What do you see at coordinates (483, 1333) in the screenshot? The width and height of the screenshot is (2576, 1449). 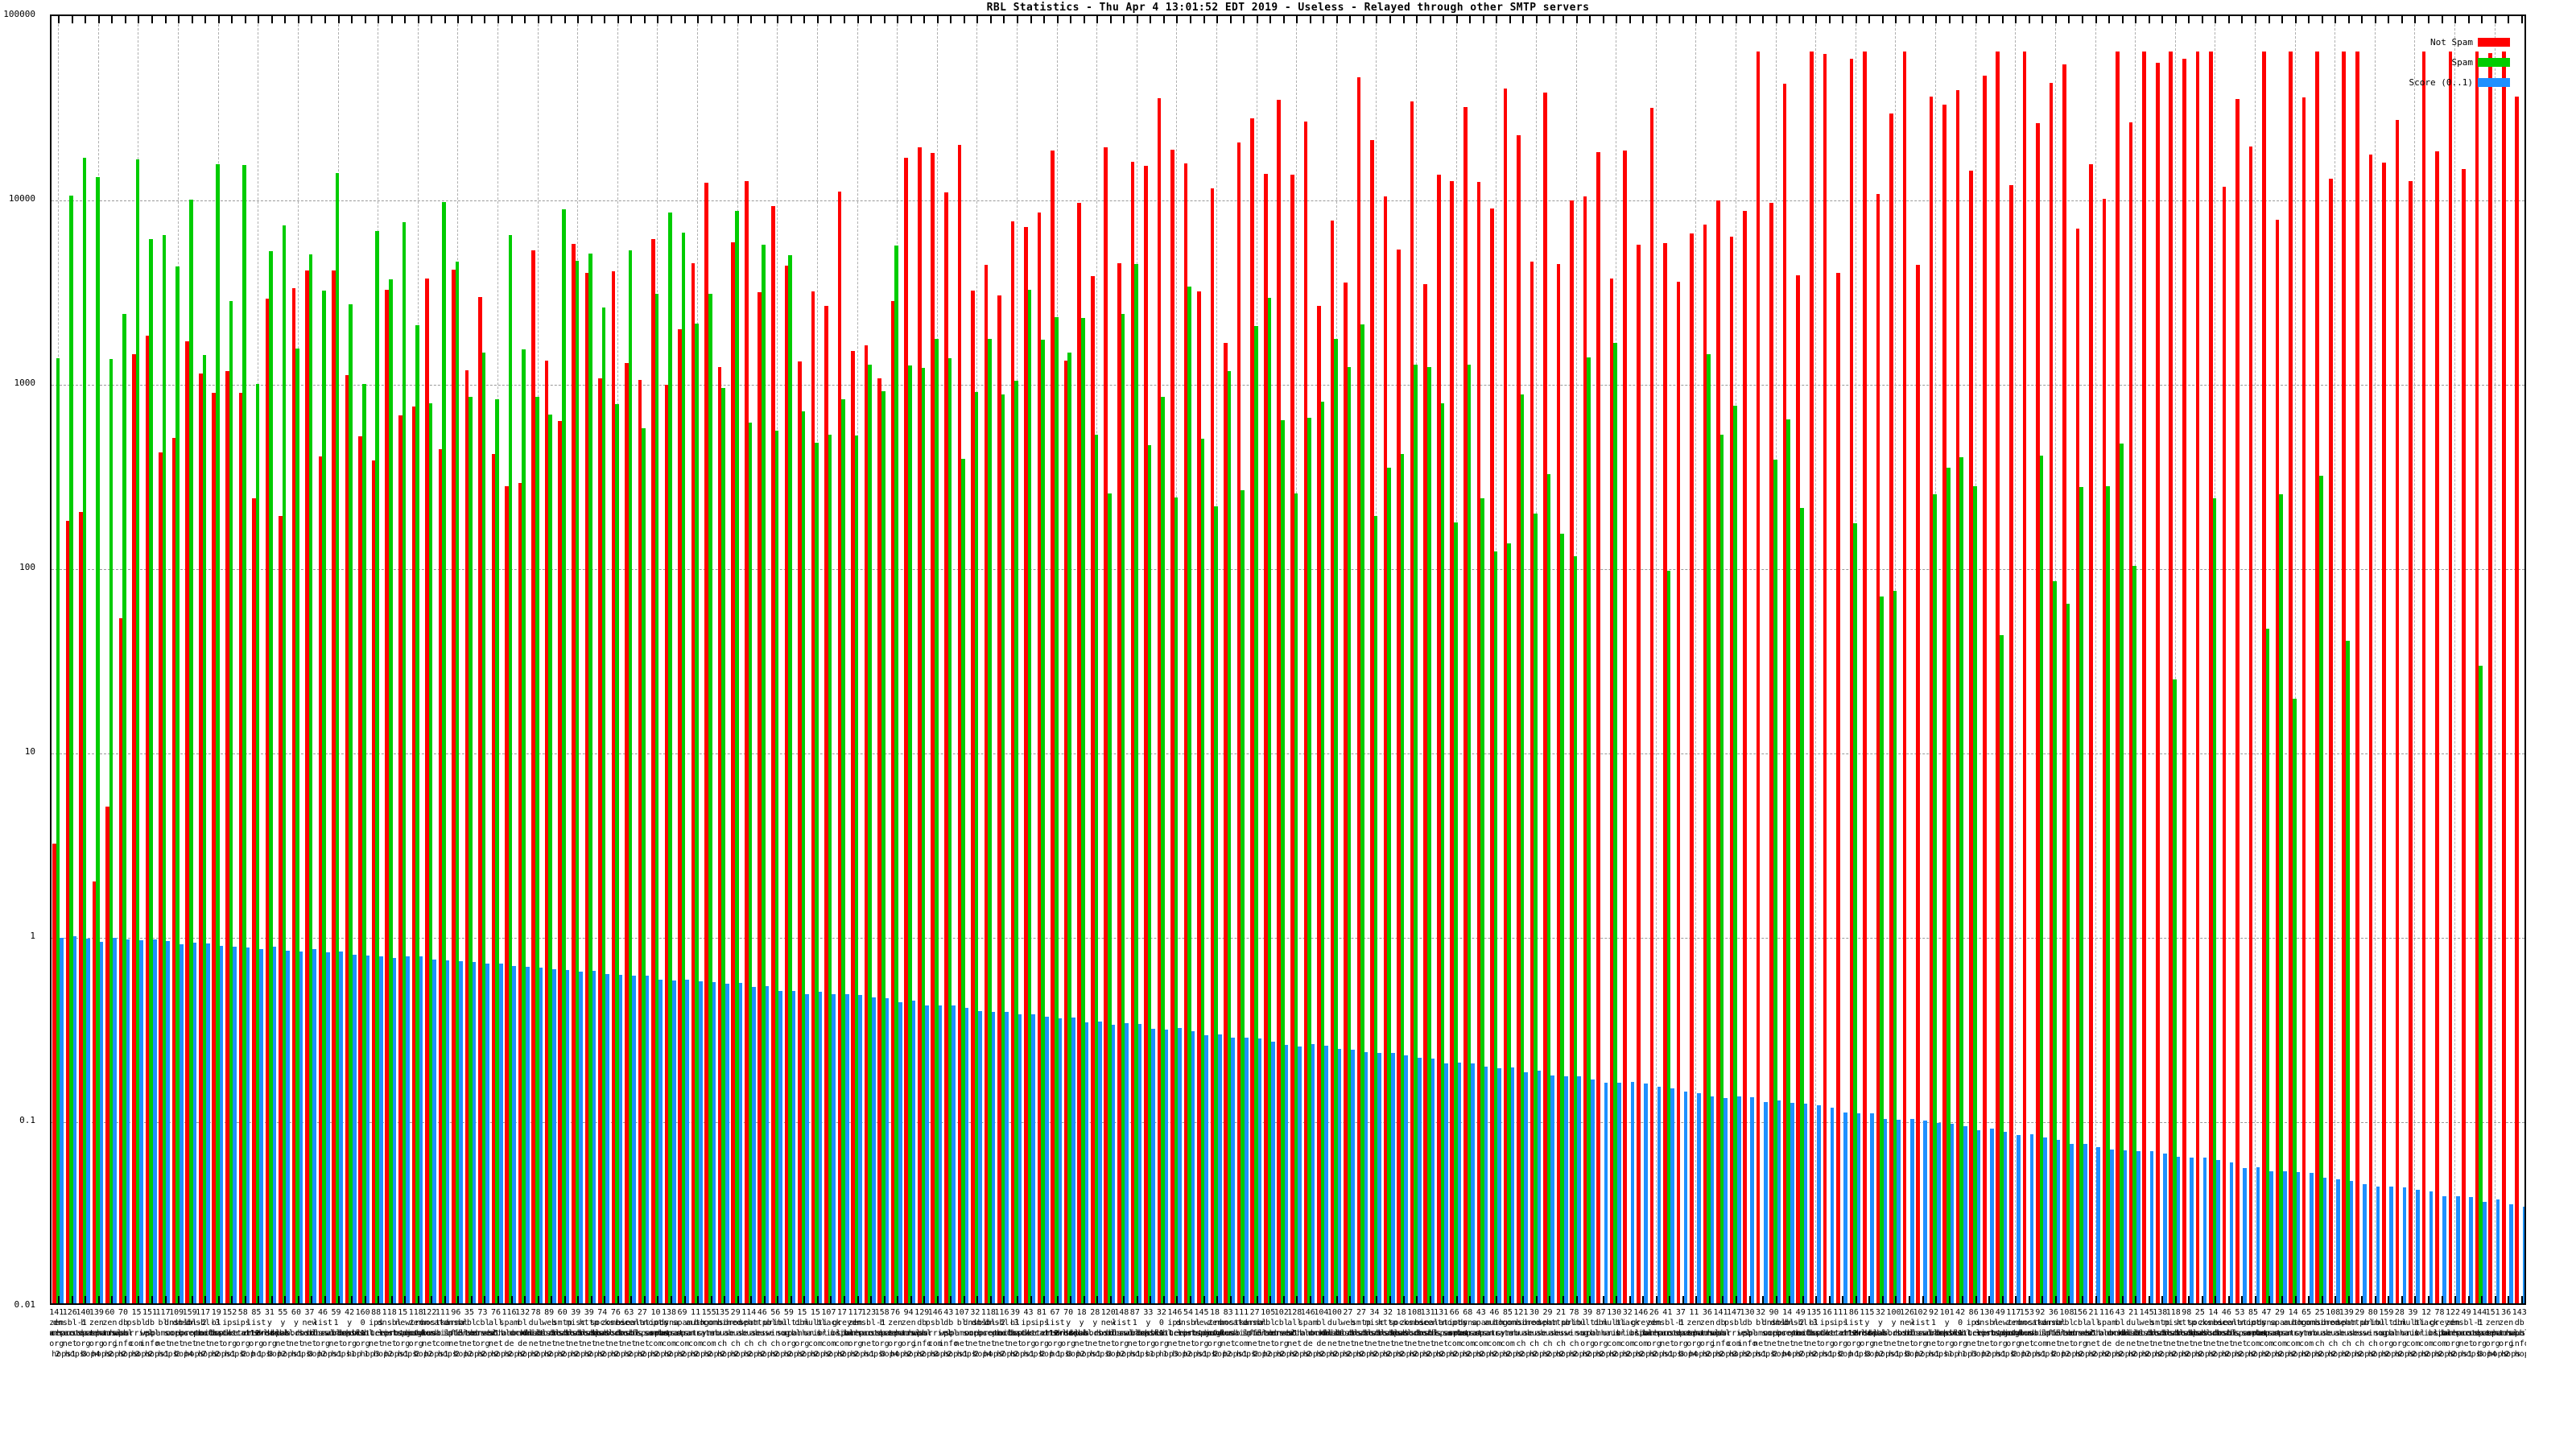 I see `x-axis-tick-label-line: abuseat` at bounding box center [483, 1333].